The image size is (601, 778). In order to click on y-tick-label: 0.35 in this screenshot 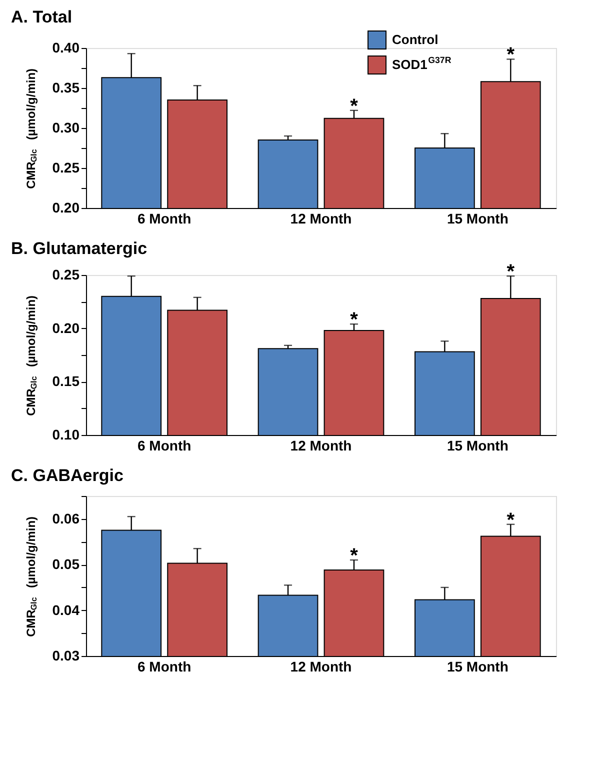, I will do `click(66, 88)`.